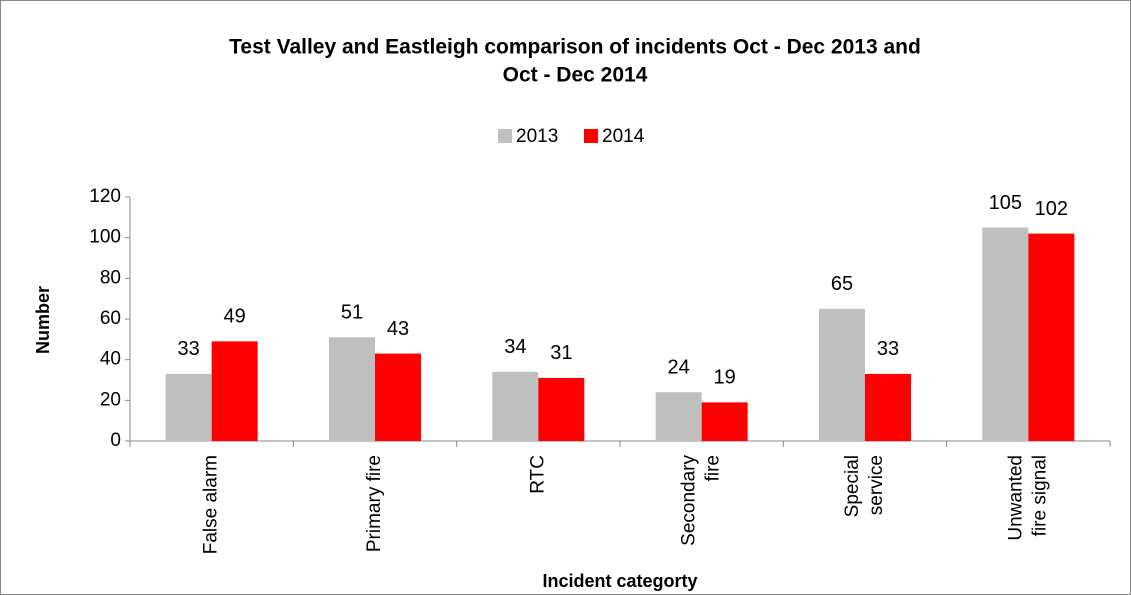  Describe the element at coordinates (515, 347) in the screenshot. I see `value-label: 34` at that location.